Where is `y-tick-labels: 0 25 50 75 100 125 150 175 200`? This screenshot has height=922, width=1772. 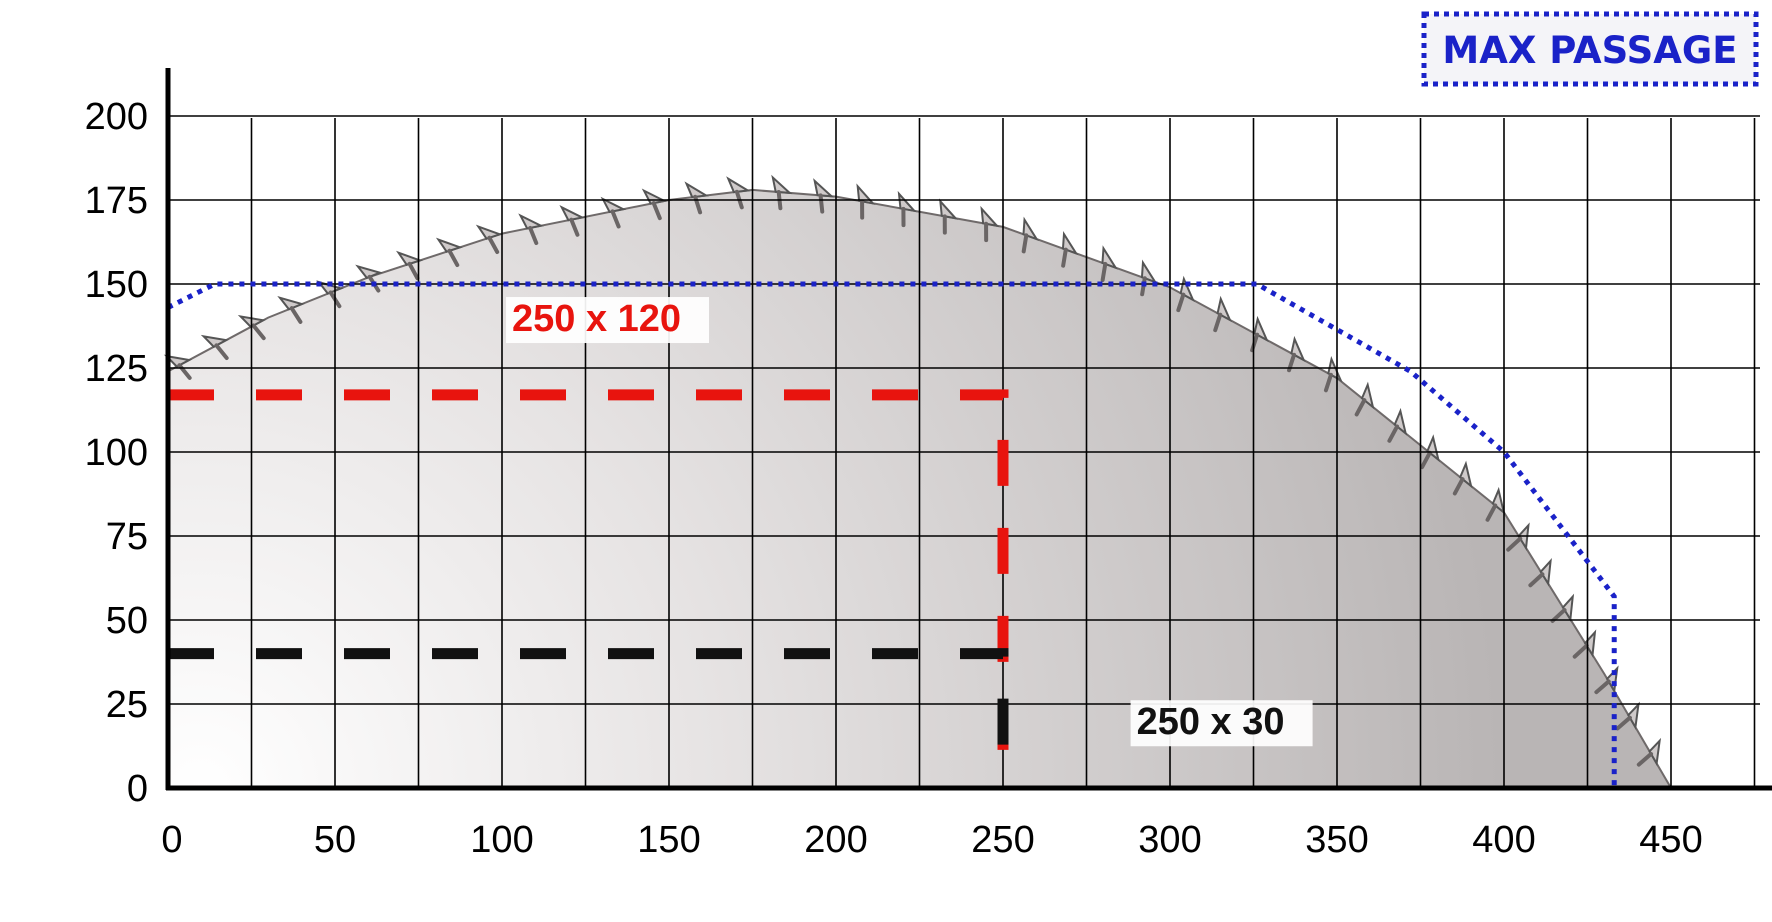
y-tick-labels: 0 25 50 75 100 125 150 175 200 is located at coordinates (116, 453).